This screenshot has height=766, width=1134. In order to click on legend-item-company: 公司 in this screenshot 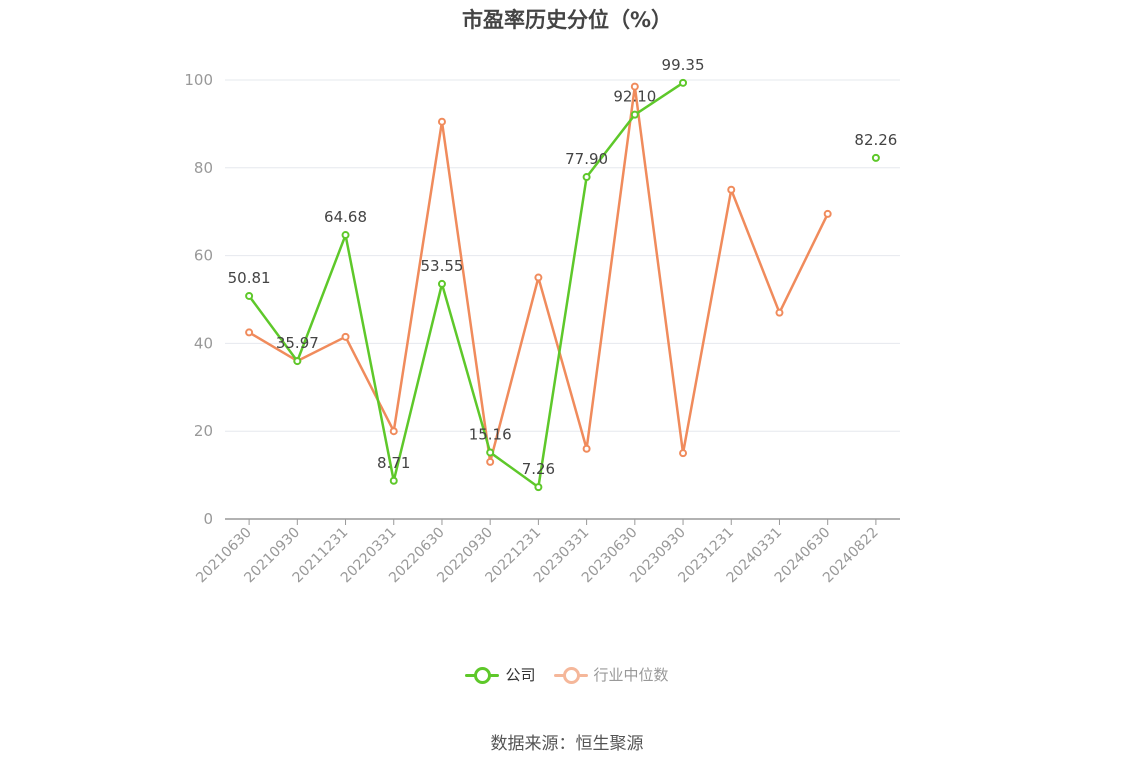, I will do `click(500, 674)`.